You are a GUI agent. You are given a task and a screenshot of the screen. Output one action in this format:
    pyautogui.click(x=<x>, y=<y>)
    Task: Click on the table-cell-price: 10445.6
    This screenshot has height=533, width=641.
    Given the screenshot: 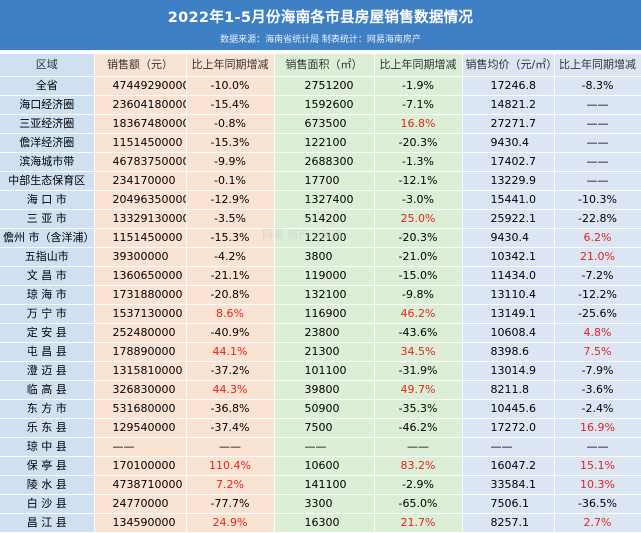 What is the action you would take?
    pyautogui.click(x=508, y=409)
    